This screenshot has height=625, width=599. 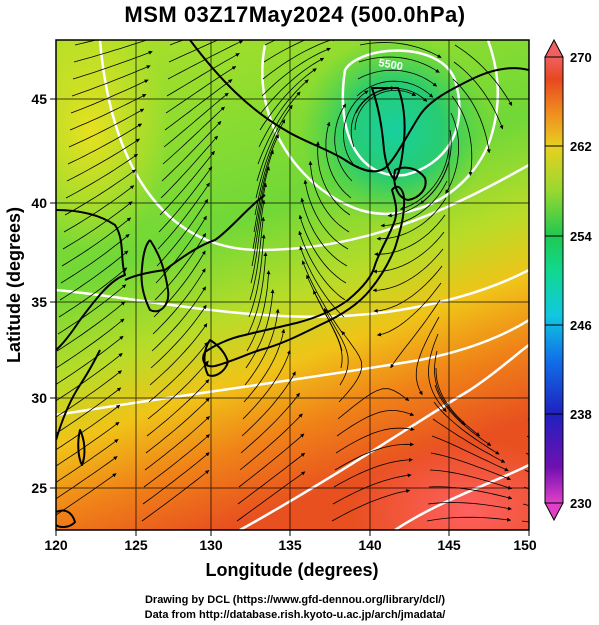 I want to click on coast-russia, so click(x=359, y=106).